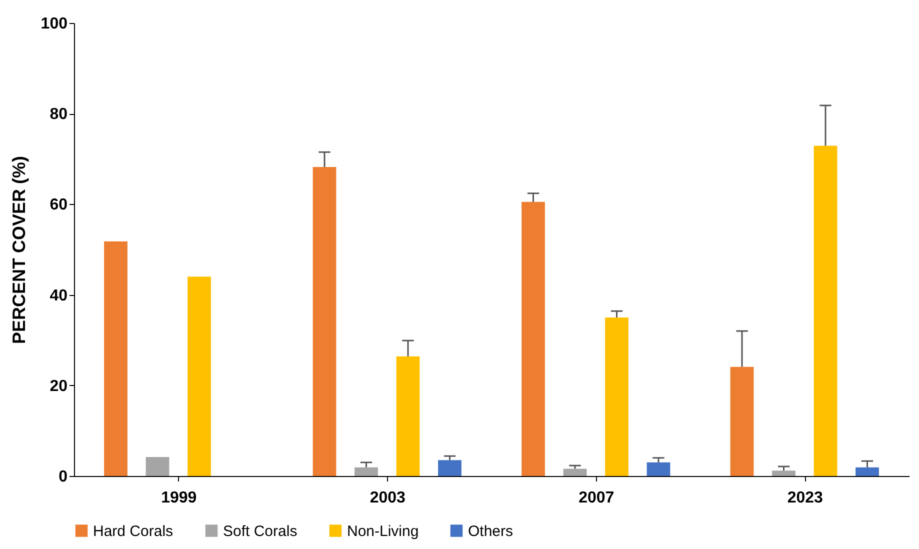  I want to click on legend-label: Others, so click(491, 531).